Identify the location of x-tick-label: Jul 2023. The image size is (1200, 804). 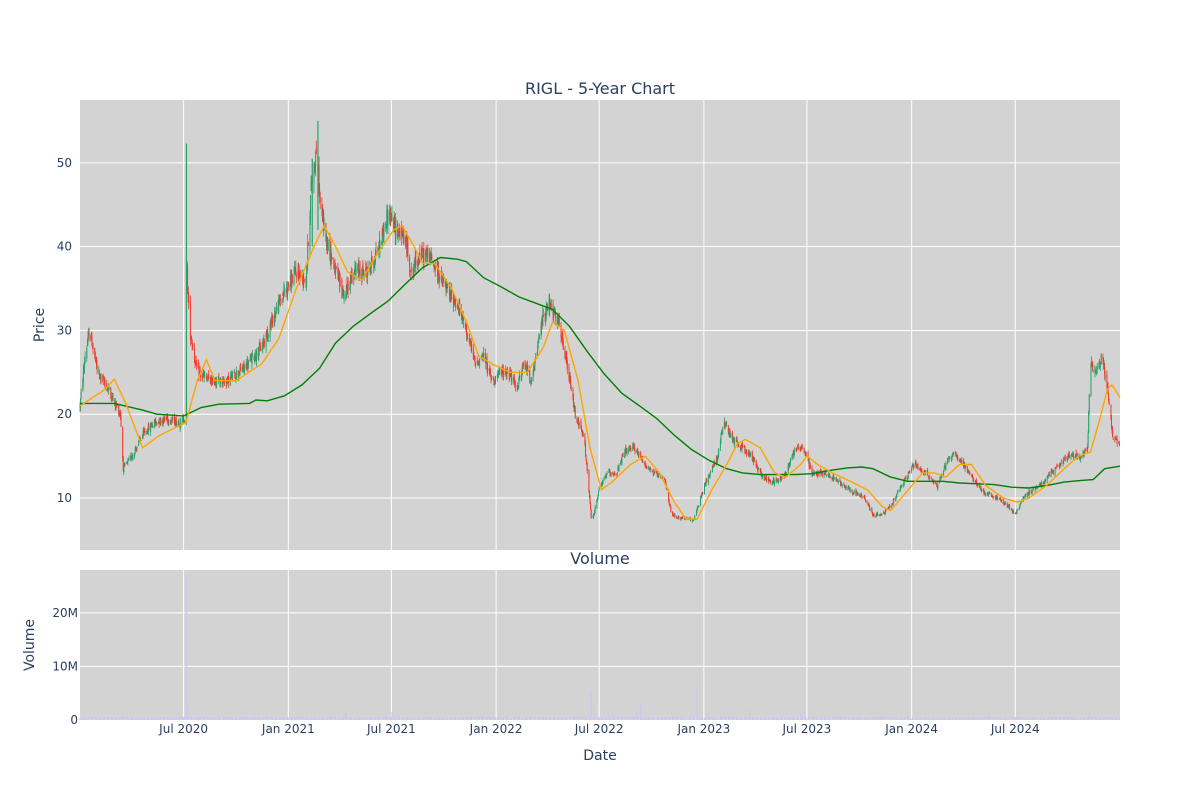
(806, 729).